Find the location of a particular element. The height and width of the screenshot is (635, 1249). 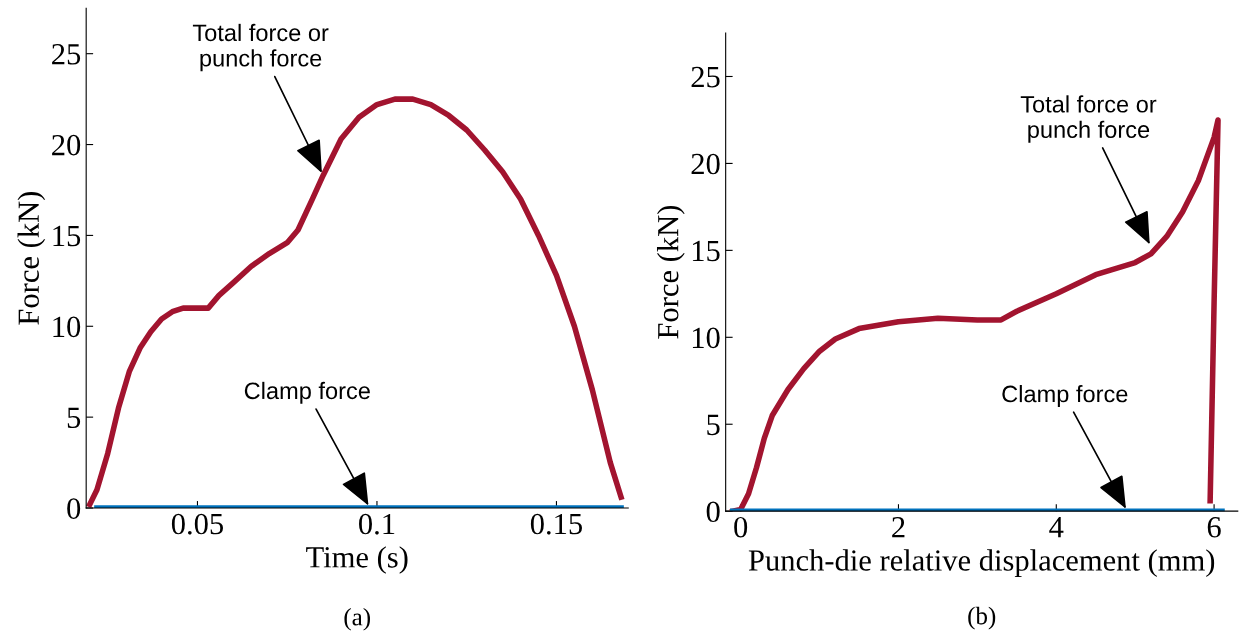

x-tick-label: 4 is located at coordinates (1056, 527).